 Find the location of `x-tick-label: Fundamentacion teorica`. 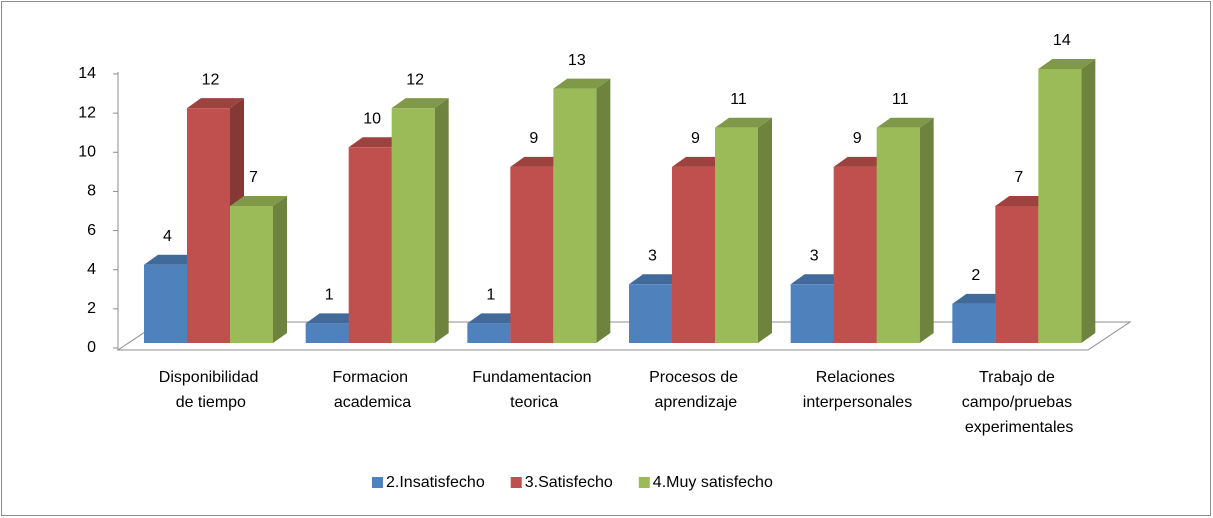

x-tick-label: Fundamentacion teorica is located at coordinates (534, 390).